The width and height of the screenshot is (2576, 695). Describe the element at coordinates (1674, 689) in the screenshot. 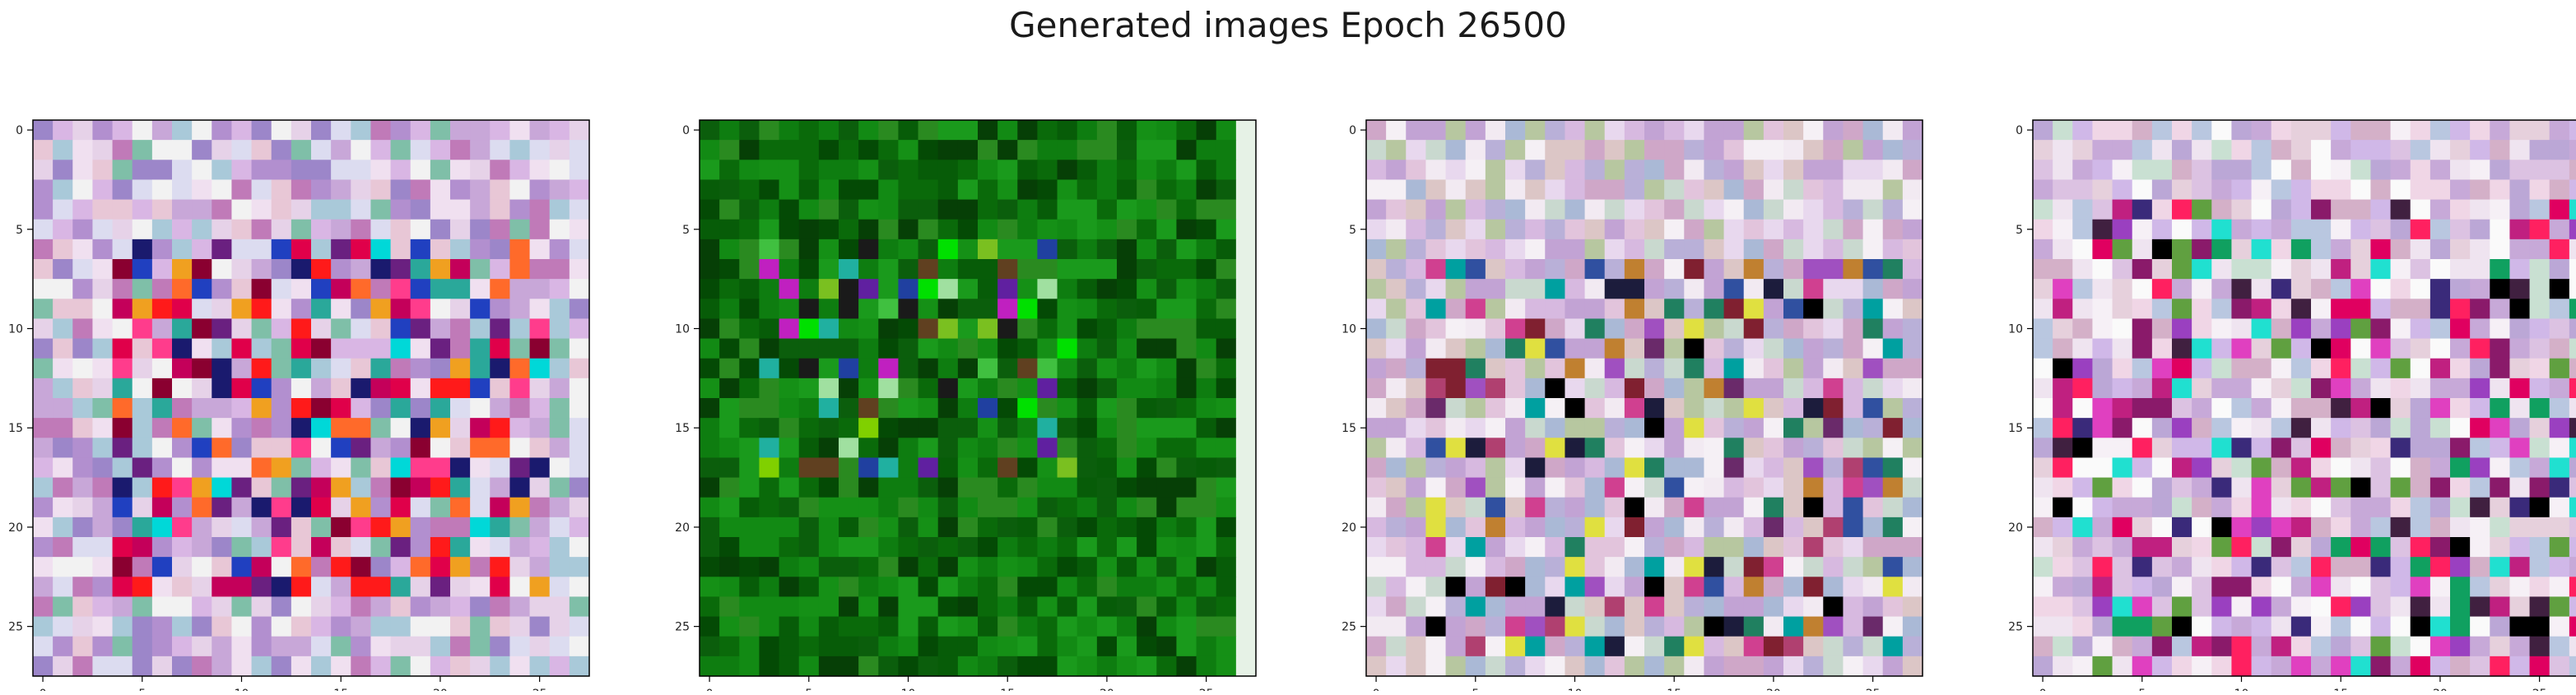

I see `x-tick-label: 15` at that location.